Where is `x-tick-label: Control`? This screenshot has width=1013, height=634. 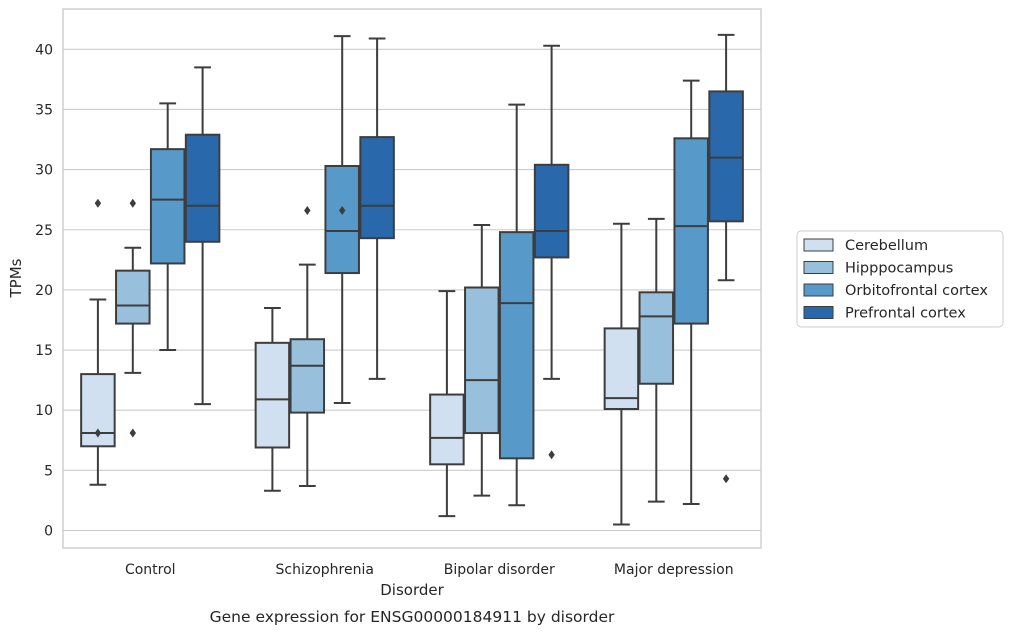 x-tick-label: Control is located at coordinates (150, 570).